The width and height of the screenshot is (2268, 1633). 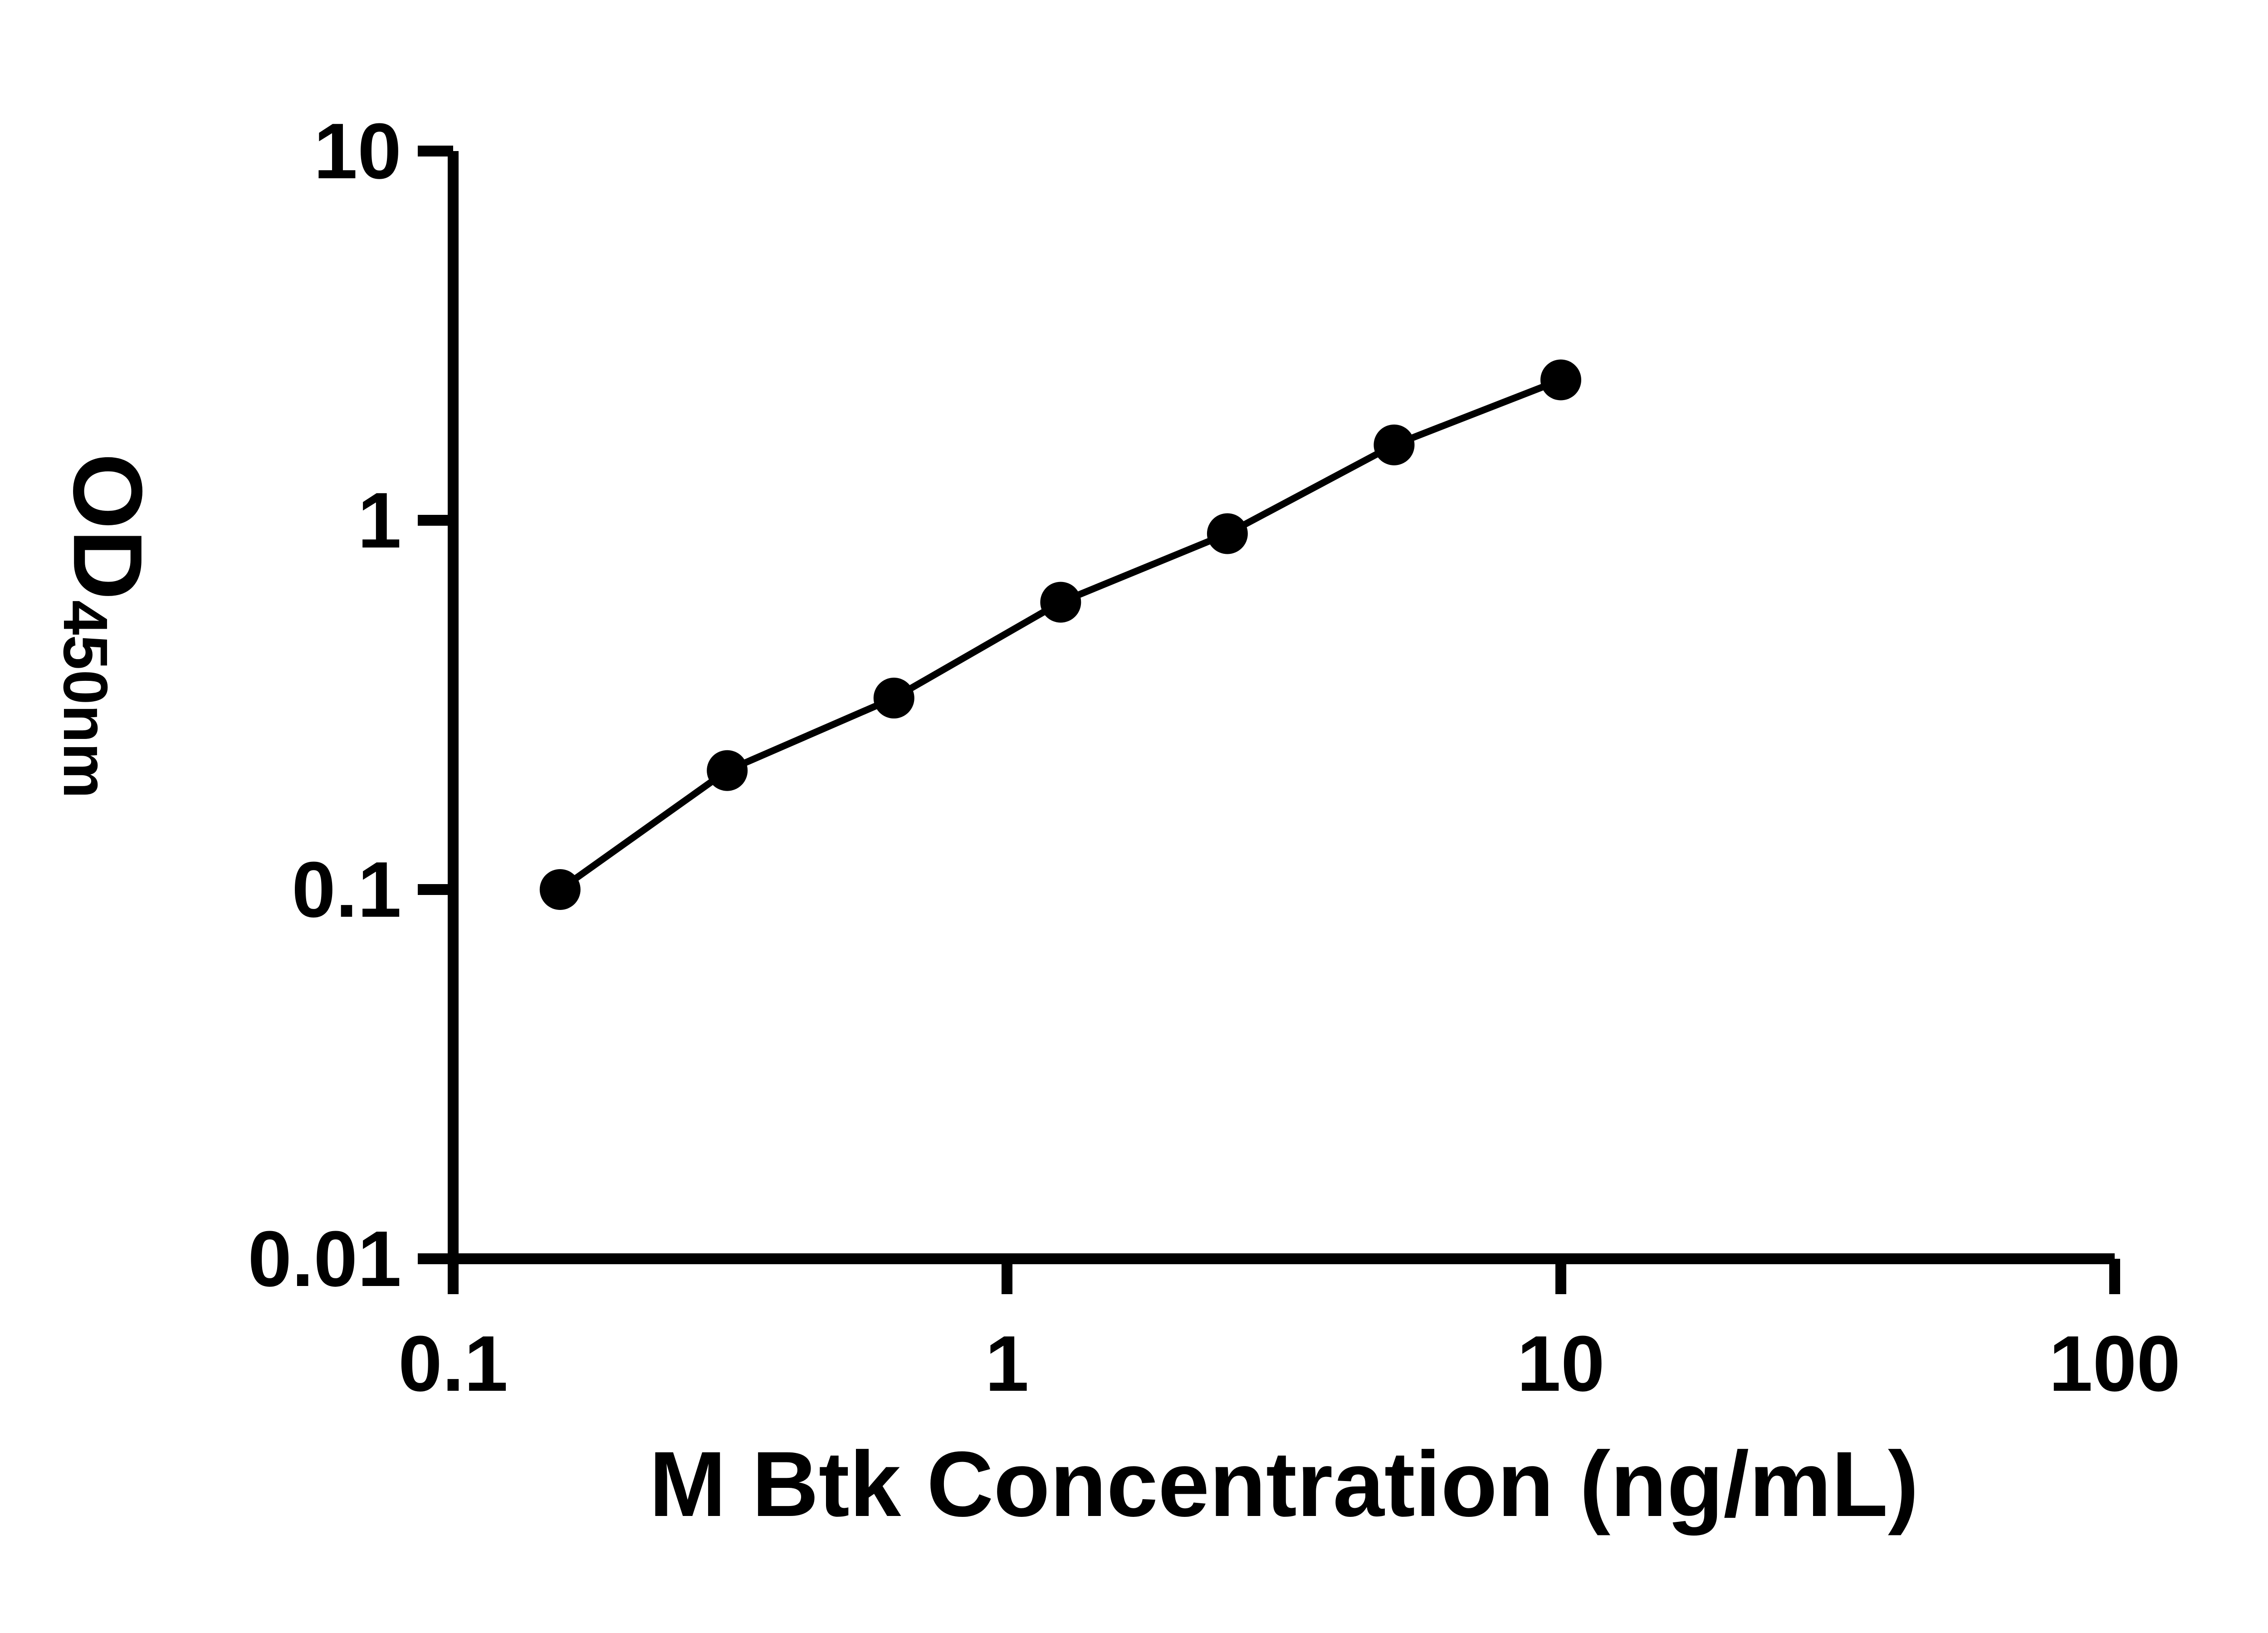 I want to click on x-tick-labels: 0.1 1 10 100, so click(x=1289, y=1363).